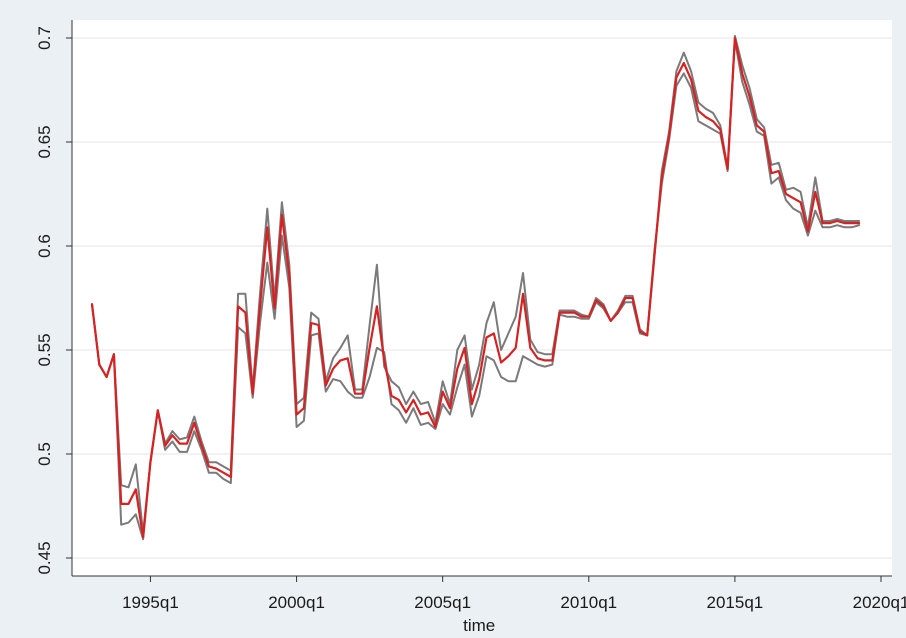  Describe the element at coordinates (879, 602) in the screenshot. I see `x-tick-label: 2020q1` at that location.